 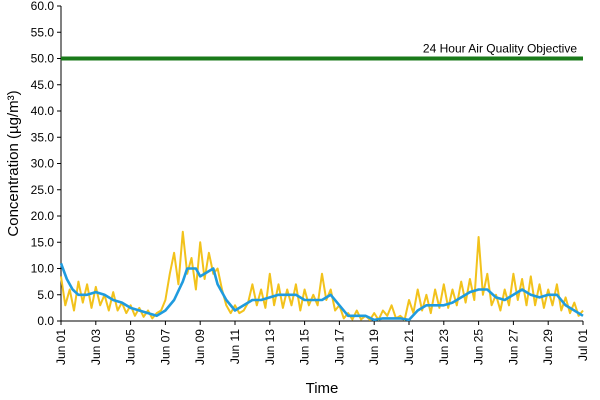 What do you see at coordinates (322, 388) in the screenshot?
I see `x-axis-title: Time` at bounding box center [322, 388].